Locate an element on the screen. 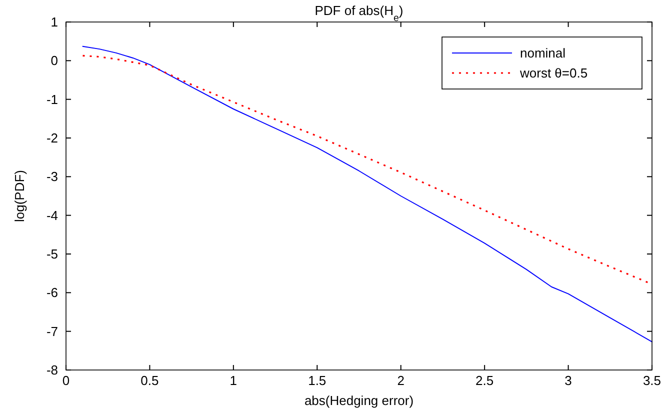 Image resolution: width=665 pixels, height=411 pixels. legend-label: worst θ=0.5 is located at coordinates (553, 73).